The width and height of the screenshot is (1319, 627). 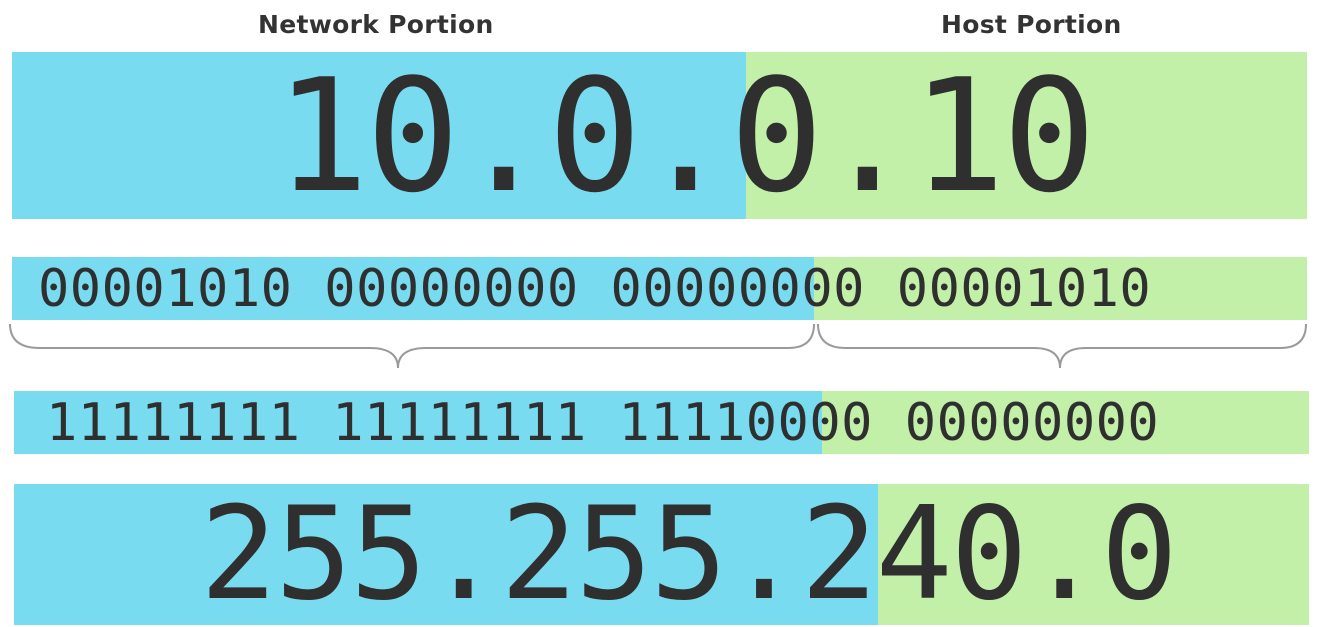 I want to click on mask-binary-text: 11111111 11111111 11110000 00000000, so click(x=603, y=422).